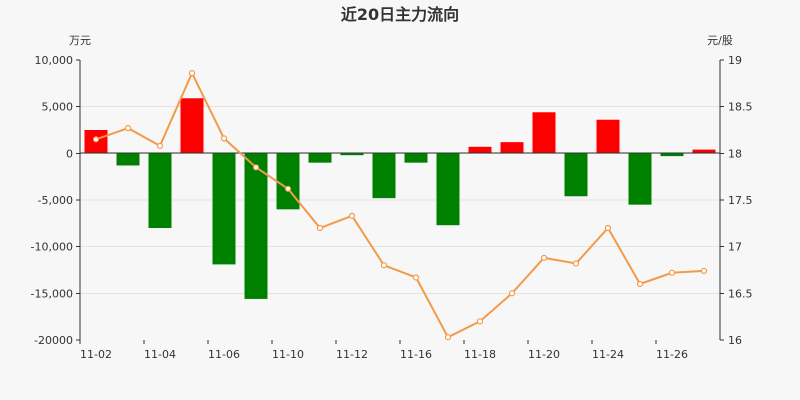 Image resolution: width=800 pixels, height=400 pixels. Describe the element at coordinates (224, 354) in the screenshot. I see `x-tick-label: 11-06` at that location.